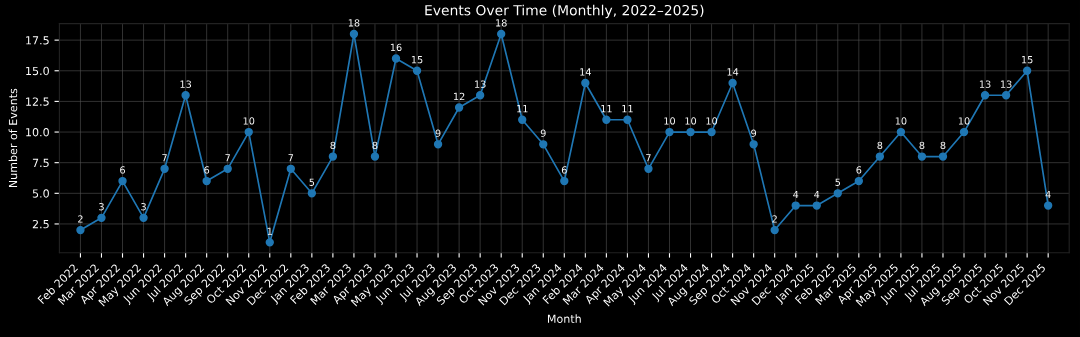  I want to click on y-tick-label: 5.0, so click(40, 193).